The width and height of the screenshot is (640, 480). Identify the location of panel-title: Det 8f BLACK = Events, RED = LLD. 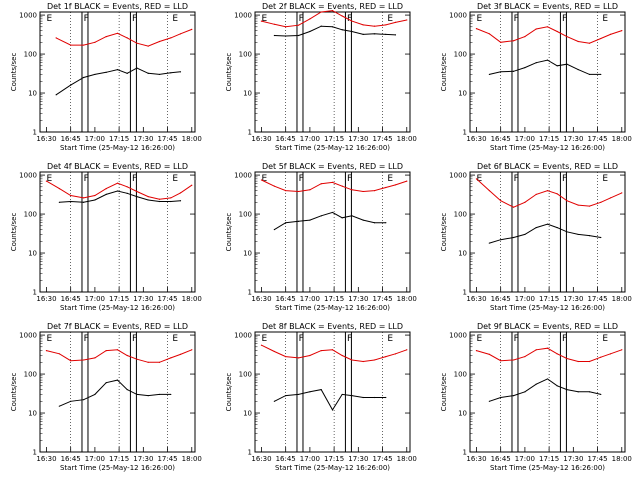
(332, 326).